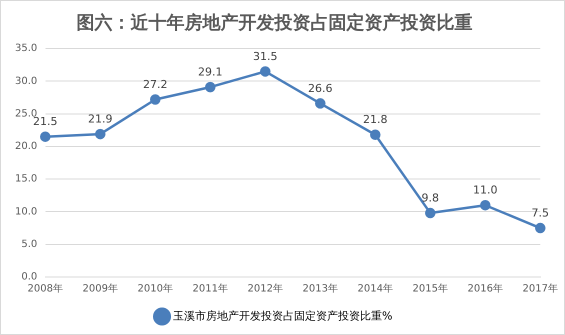  Describe the element at coordinates (375, 119) in the screenshot. I see `data-label: 21.8` at that location.